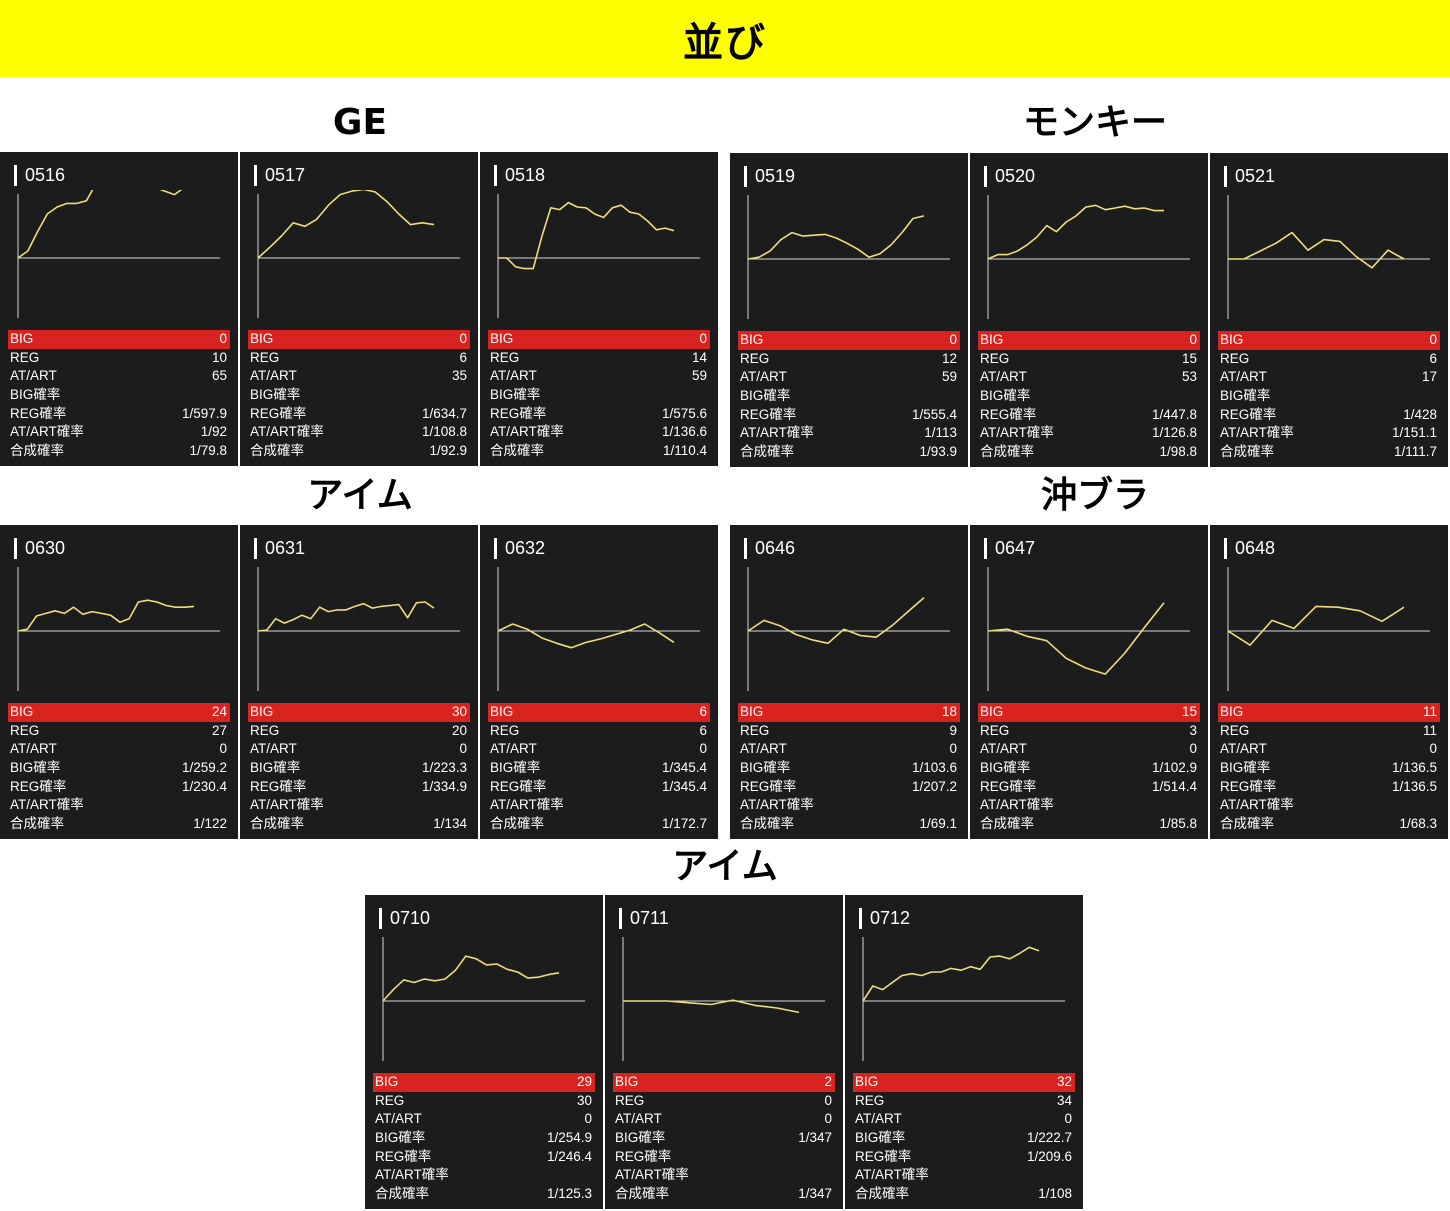 The height and width of the screenshot is (1211, 1450). Describe the element at coordinates (1329, 824) in the screenshot. I see `stat-row-total-rate: 合成確率 1/68.3` at that location.